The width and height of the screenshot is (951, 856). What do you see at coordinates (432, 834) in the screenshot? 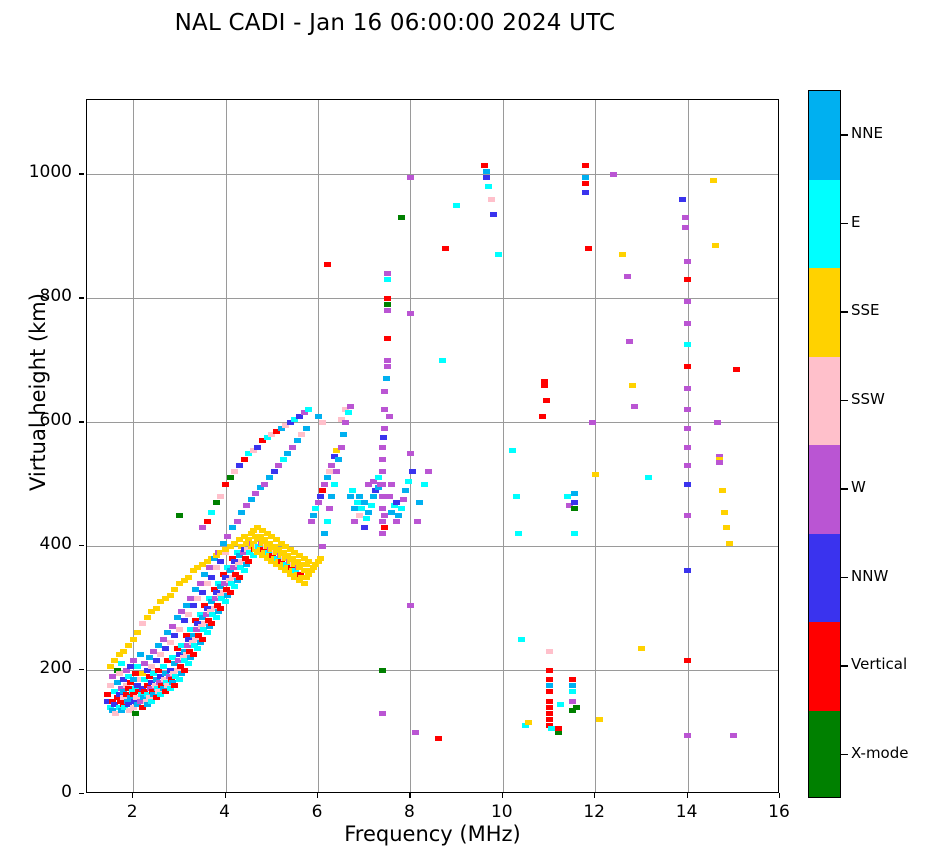
I see `x-axis-title: Frequency (MHz)` at bounding box center [432, 834].